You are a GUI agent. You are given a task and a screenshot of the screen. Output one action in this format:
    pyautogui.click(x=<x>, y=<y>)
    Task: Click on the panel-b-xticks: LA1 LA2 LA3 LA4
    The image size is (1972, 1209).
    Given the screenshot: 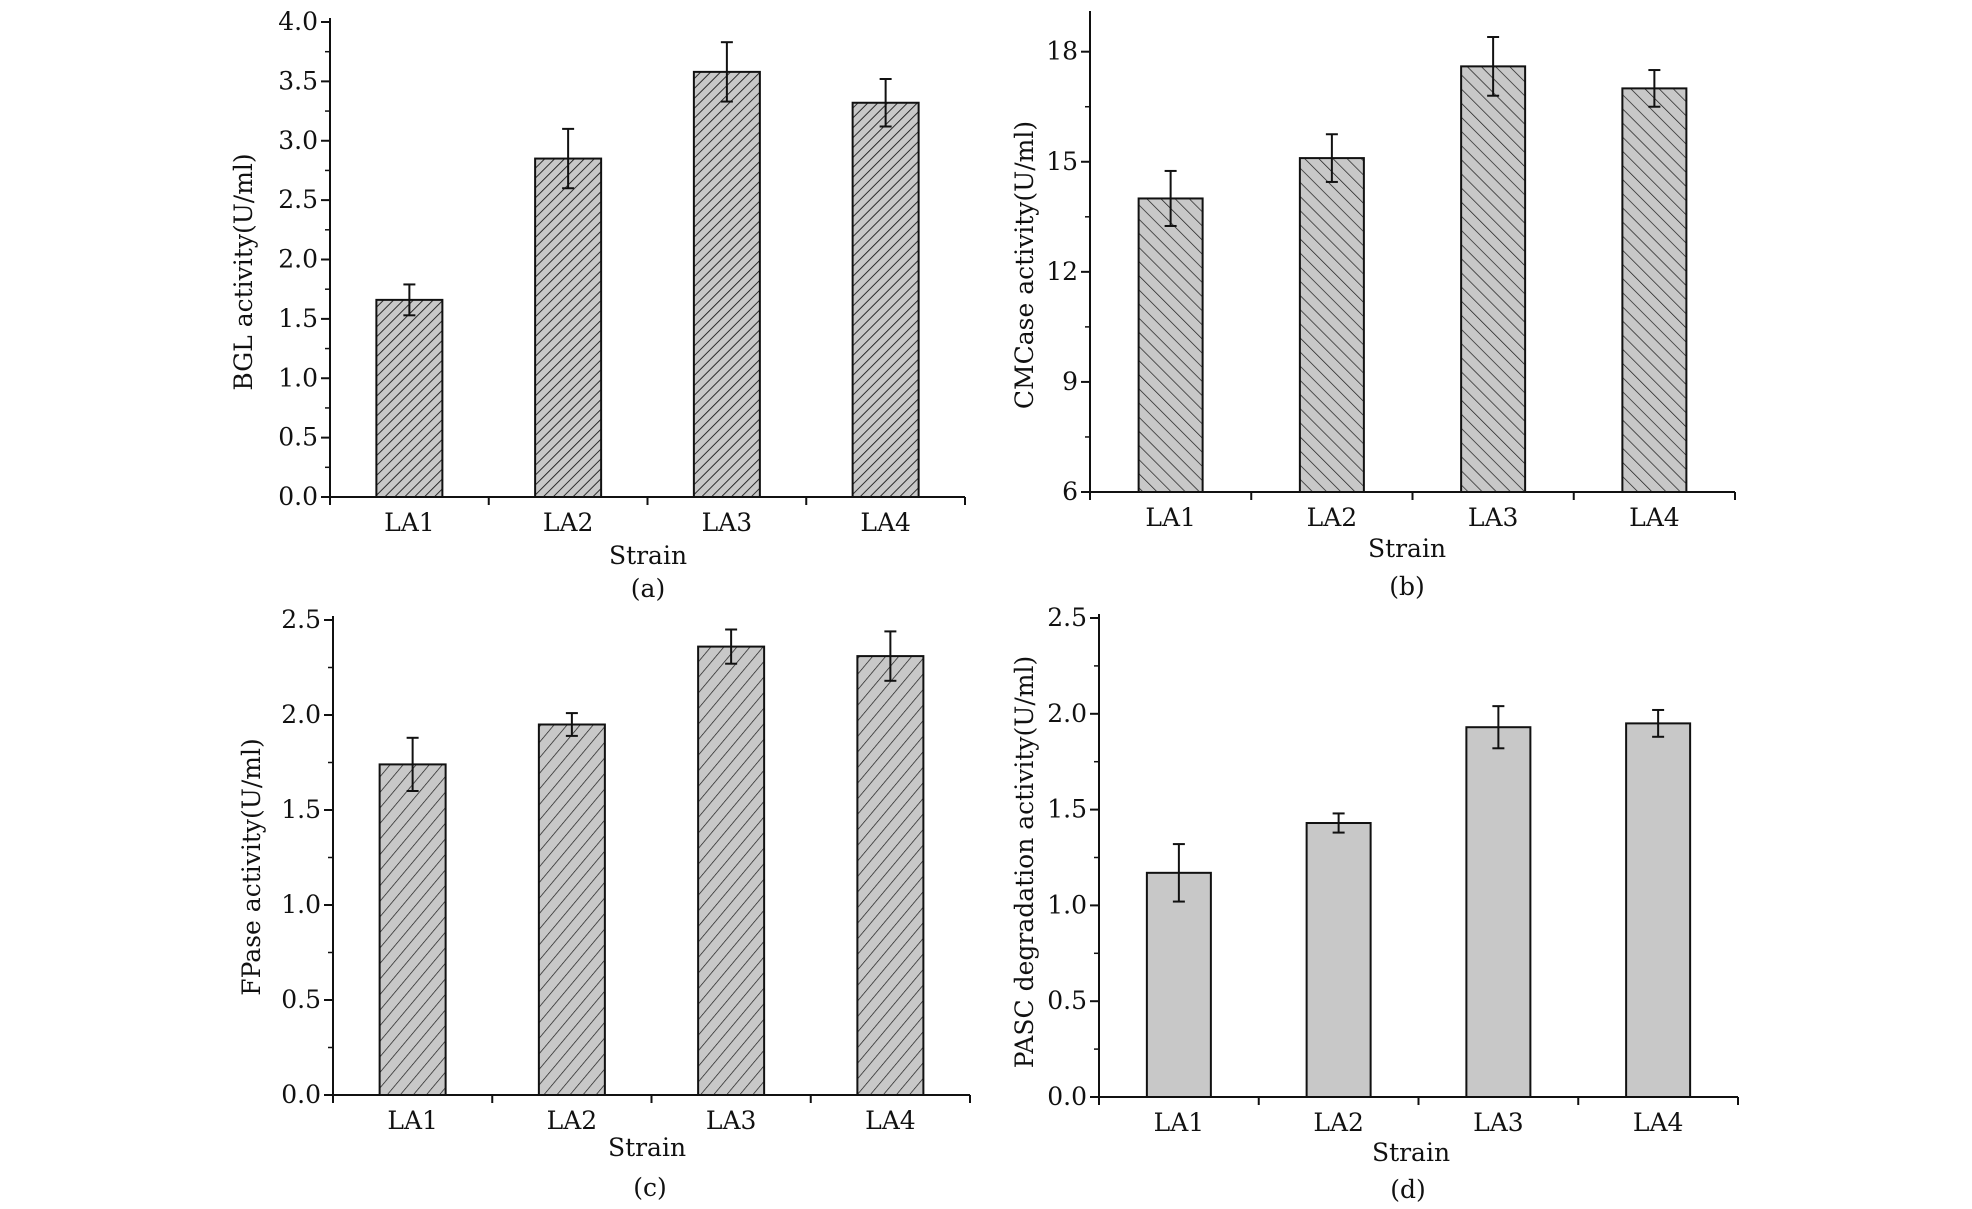 What is the action you would take?
    pyautogui.click(x=1412, y=512)
    